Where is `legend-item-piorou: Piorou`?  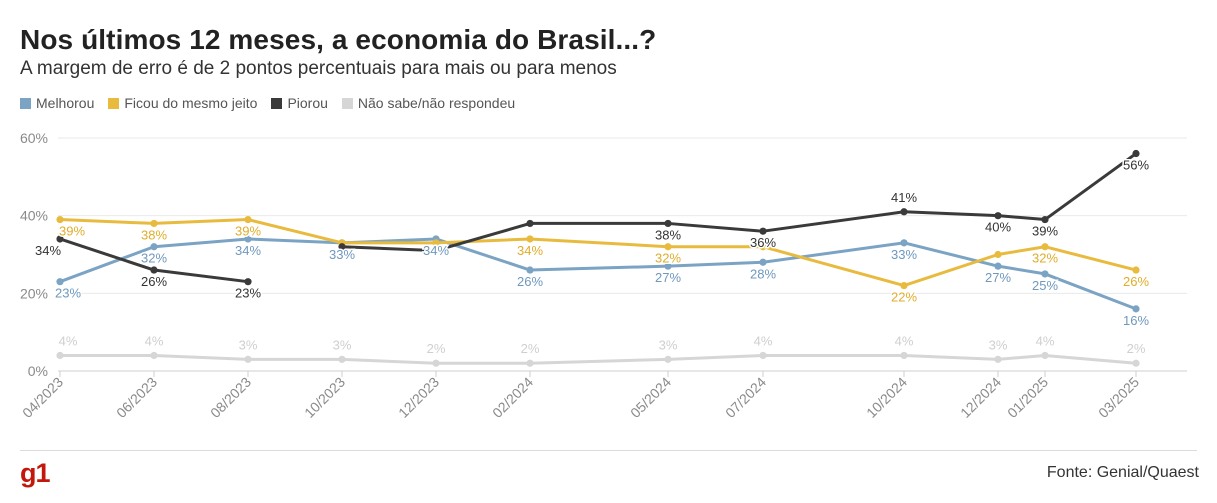 legend-item-piorou: Piorou is located at coordinates (299, 103).